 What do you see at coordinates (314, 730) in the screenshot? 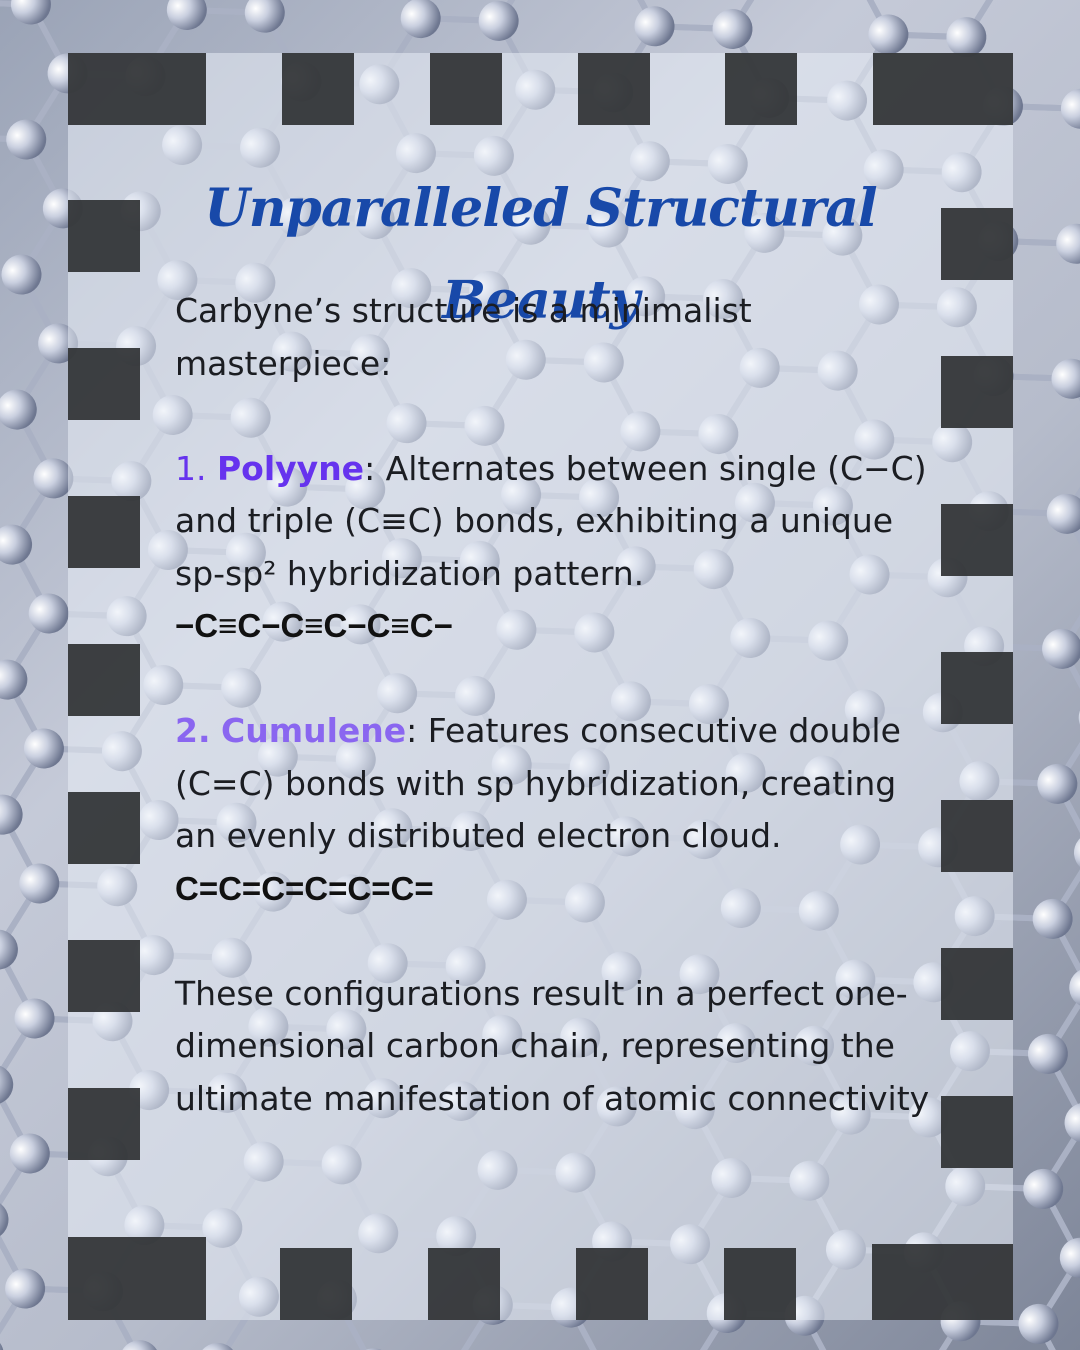
I see `cumulene-term: Cumulene` at bounding box center [314, 730].